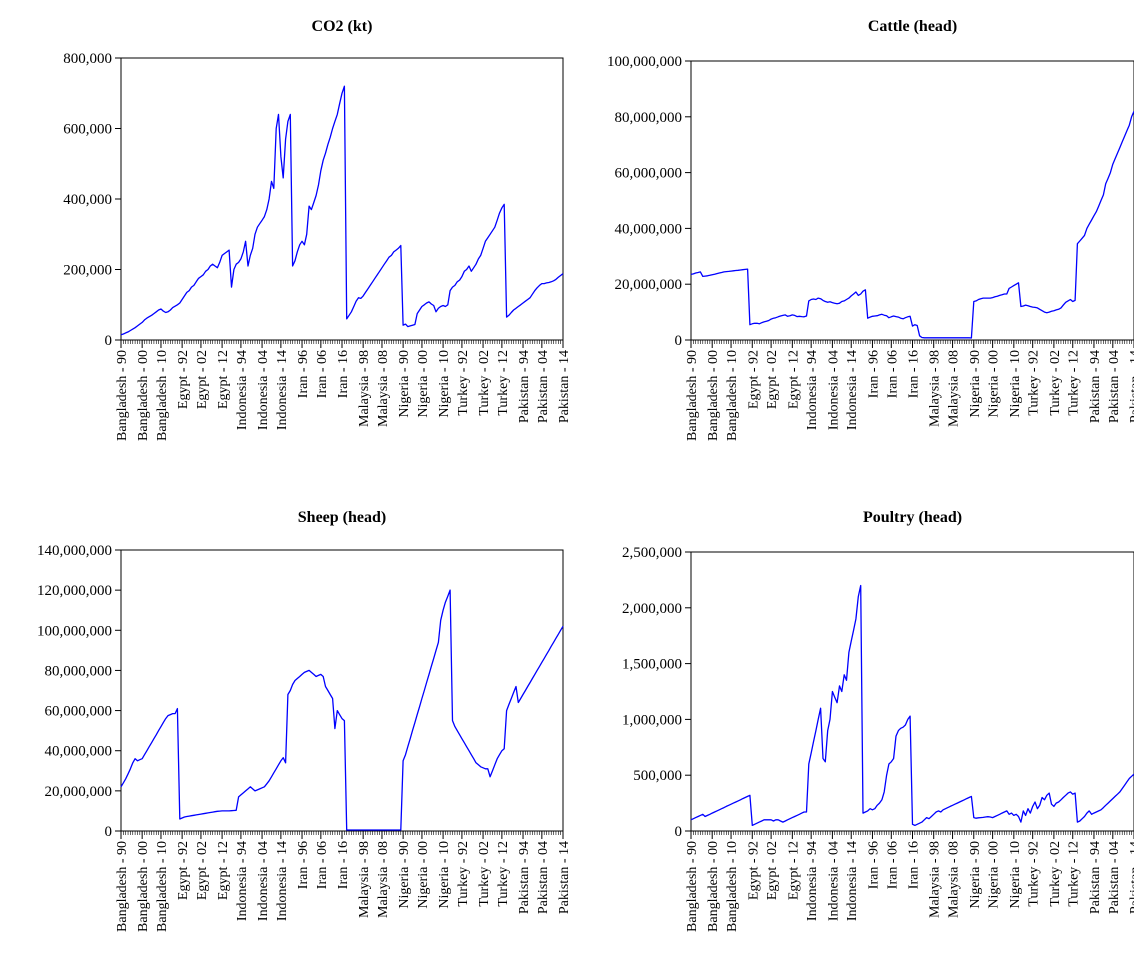  I want to click on y-tick-label: 800,000, so click(87, 59).